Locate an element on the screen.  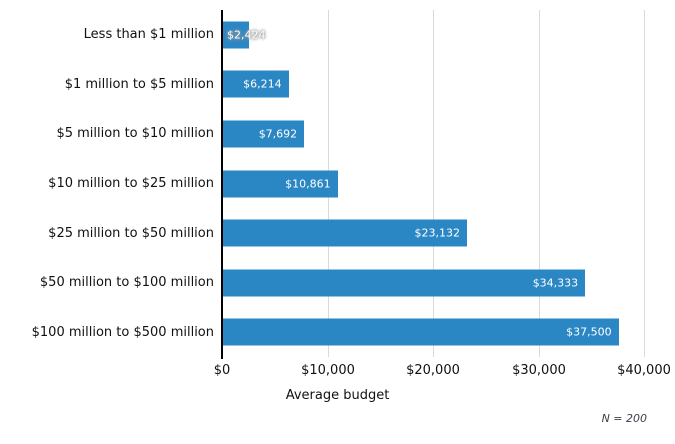
bar-row: $23,132 is located at coordinates (437, 233).